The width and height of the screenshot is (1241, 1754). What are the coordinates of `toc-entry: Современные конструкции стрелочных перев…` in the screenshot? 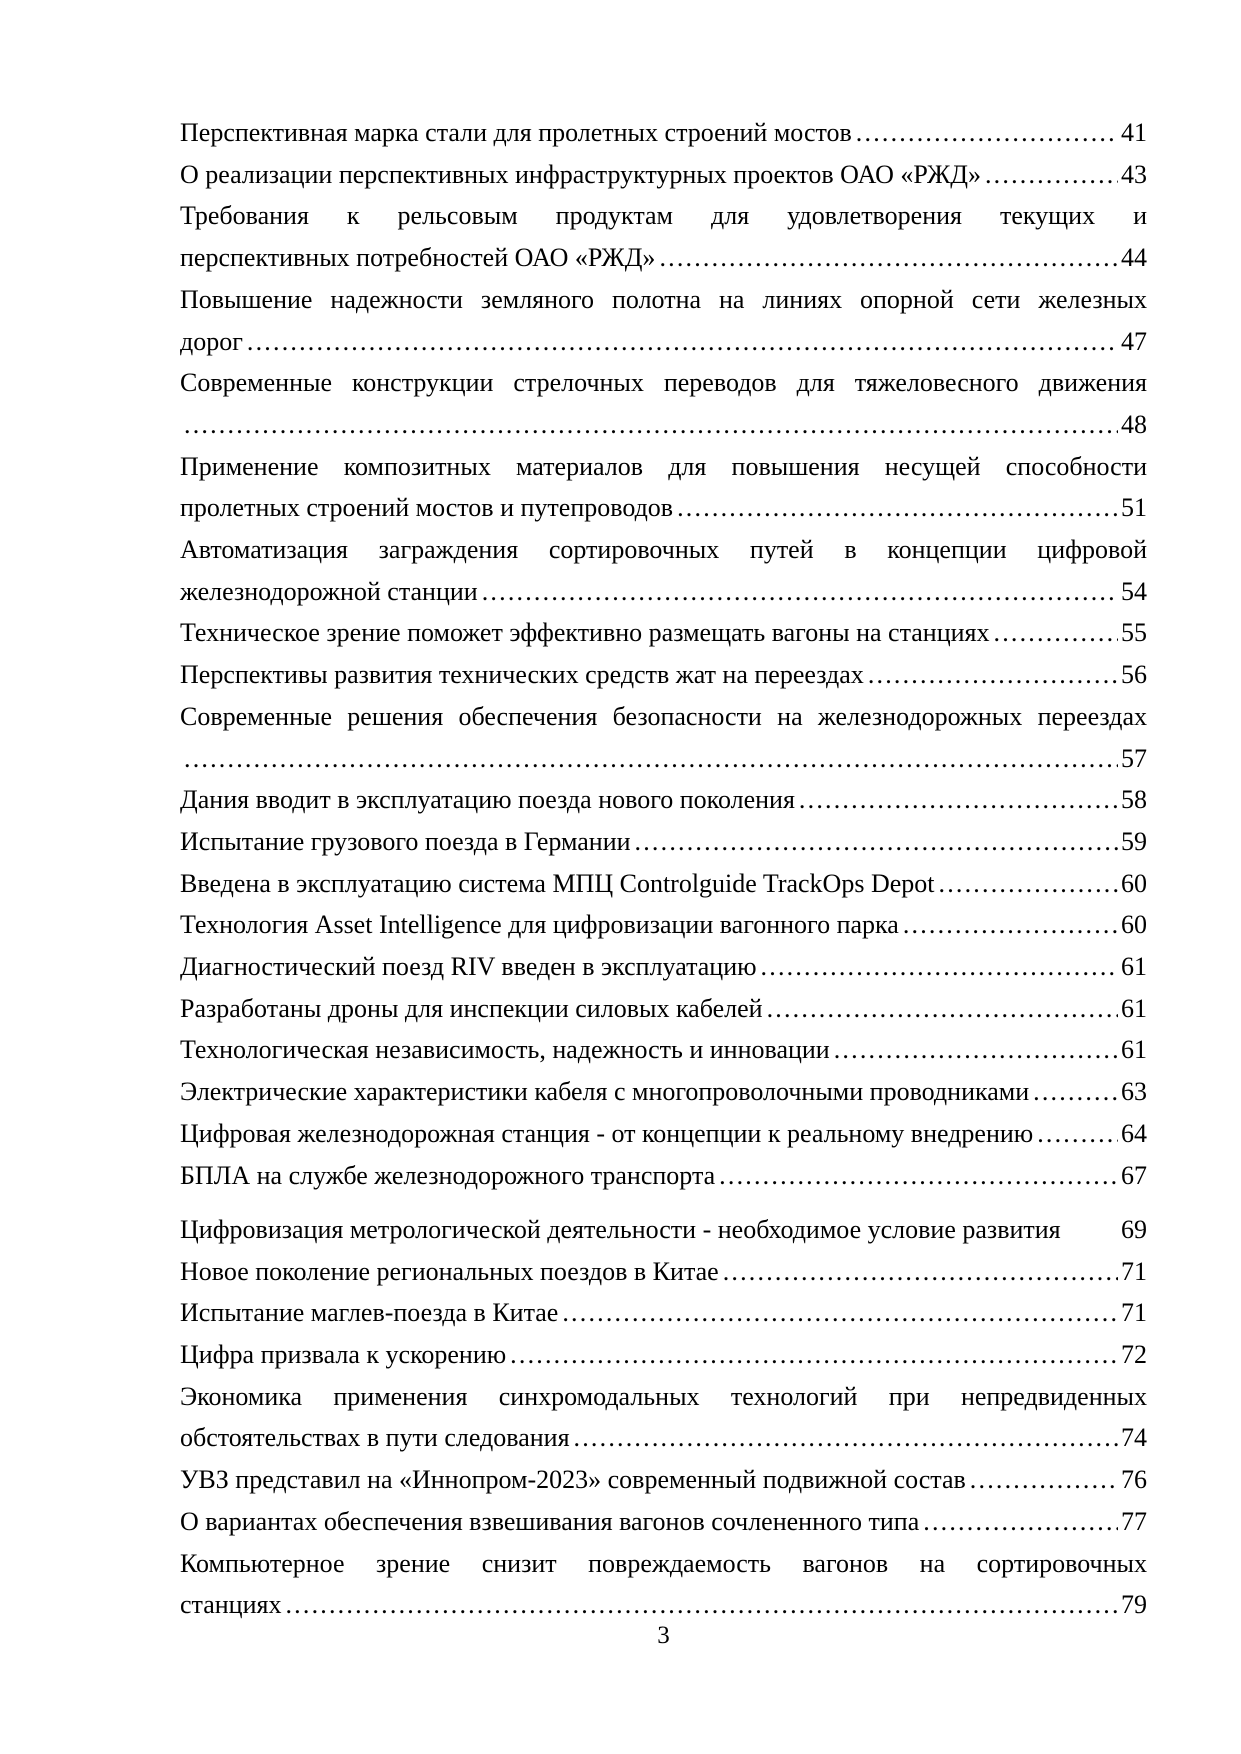 It's located at (663, 403).